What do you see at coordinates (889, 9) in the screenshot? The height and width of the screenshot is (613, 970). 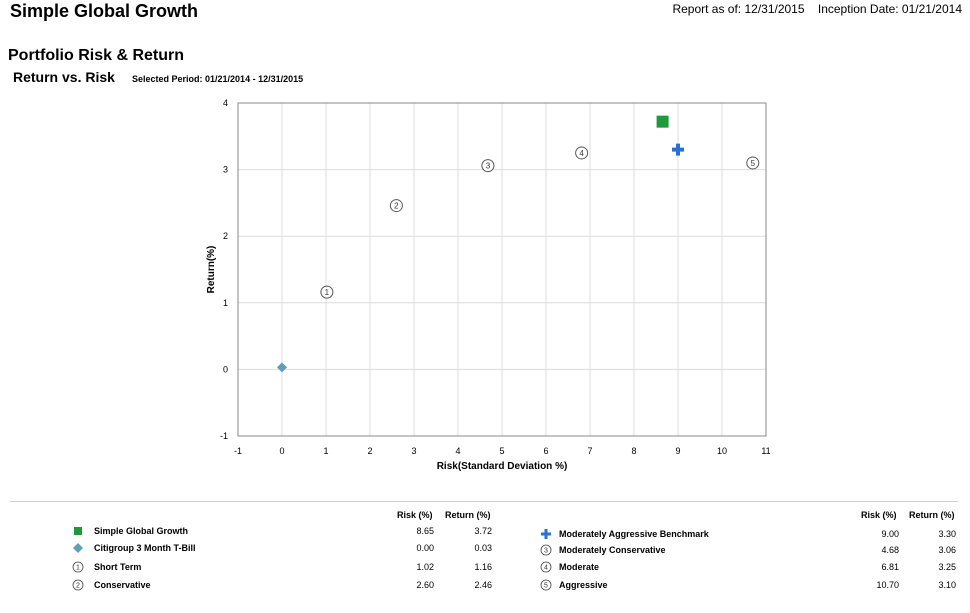 I see `inception-date: Inception Date: 01/21/2014` at bounding box center [889, 9].